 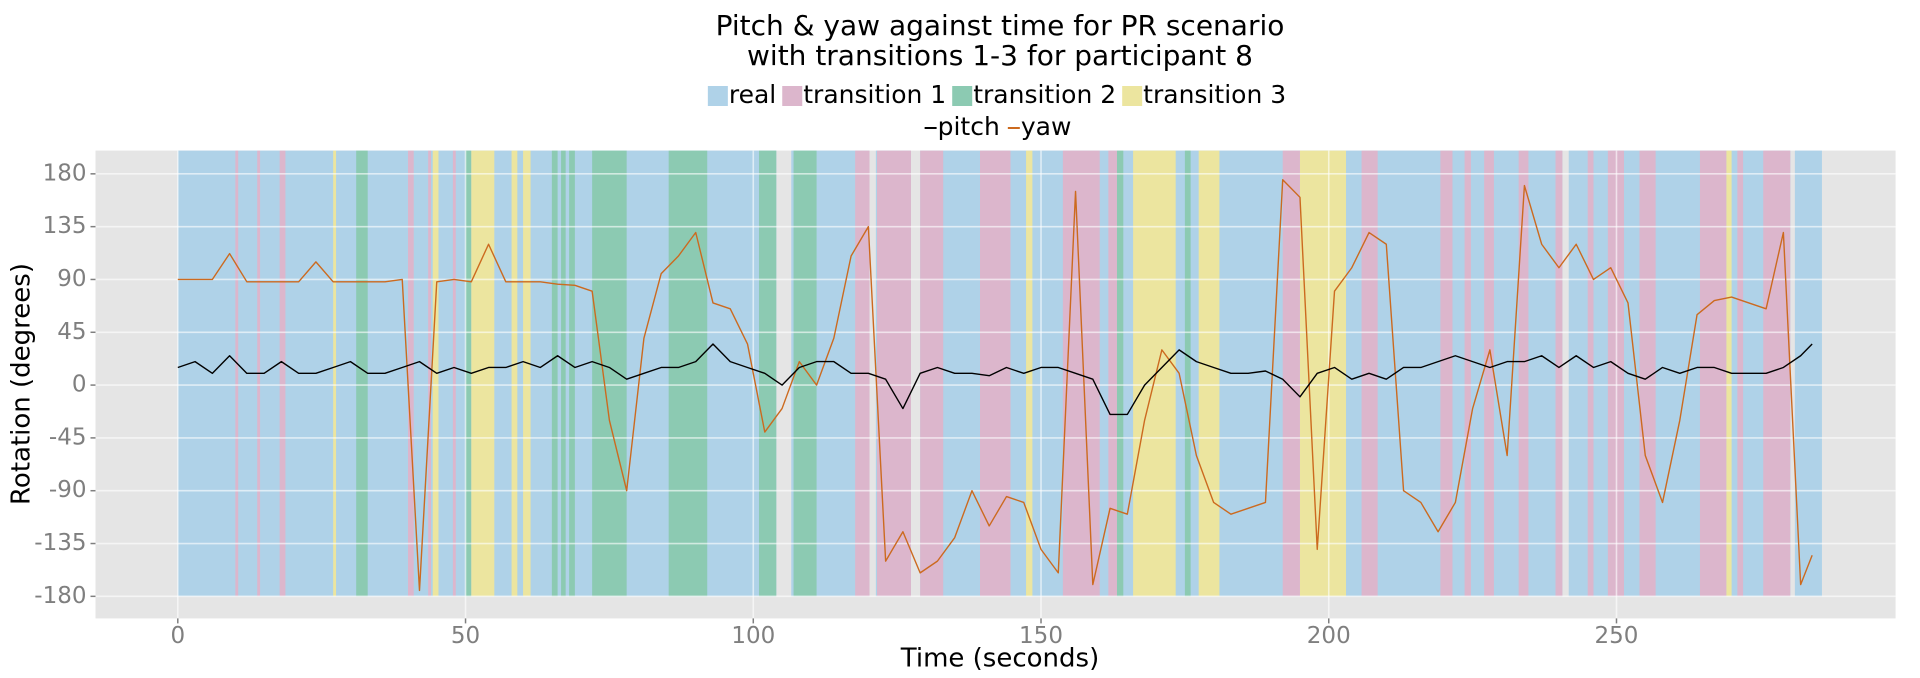 What do you see at coordinates (65, 173) in the screenshot?
I see `y-tick-label: 180` at bounding box center [65, 173].